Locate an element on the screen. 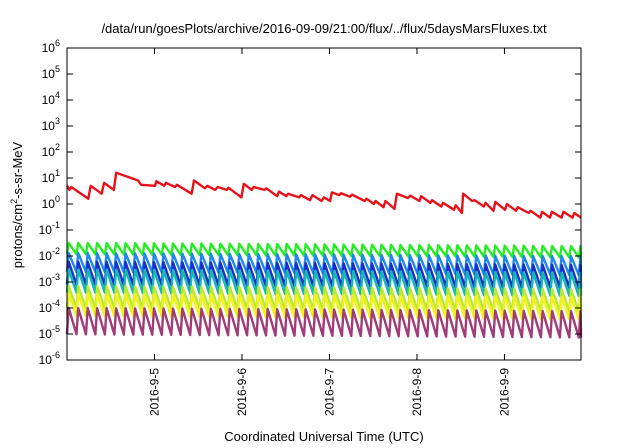  y-tick-label: 10² is located at coordinates (51, 150).